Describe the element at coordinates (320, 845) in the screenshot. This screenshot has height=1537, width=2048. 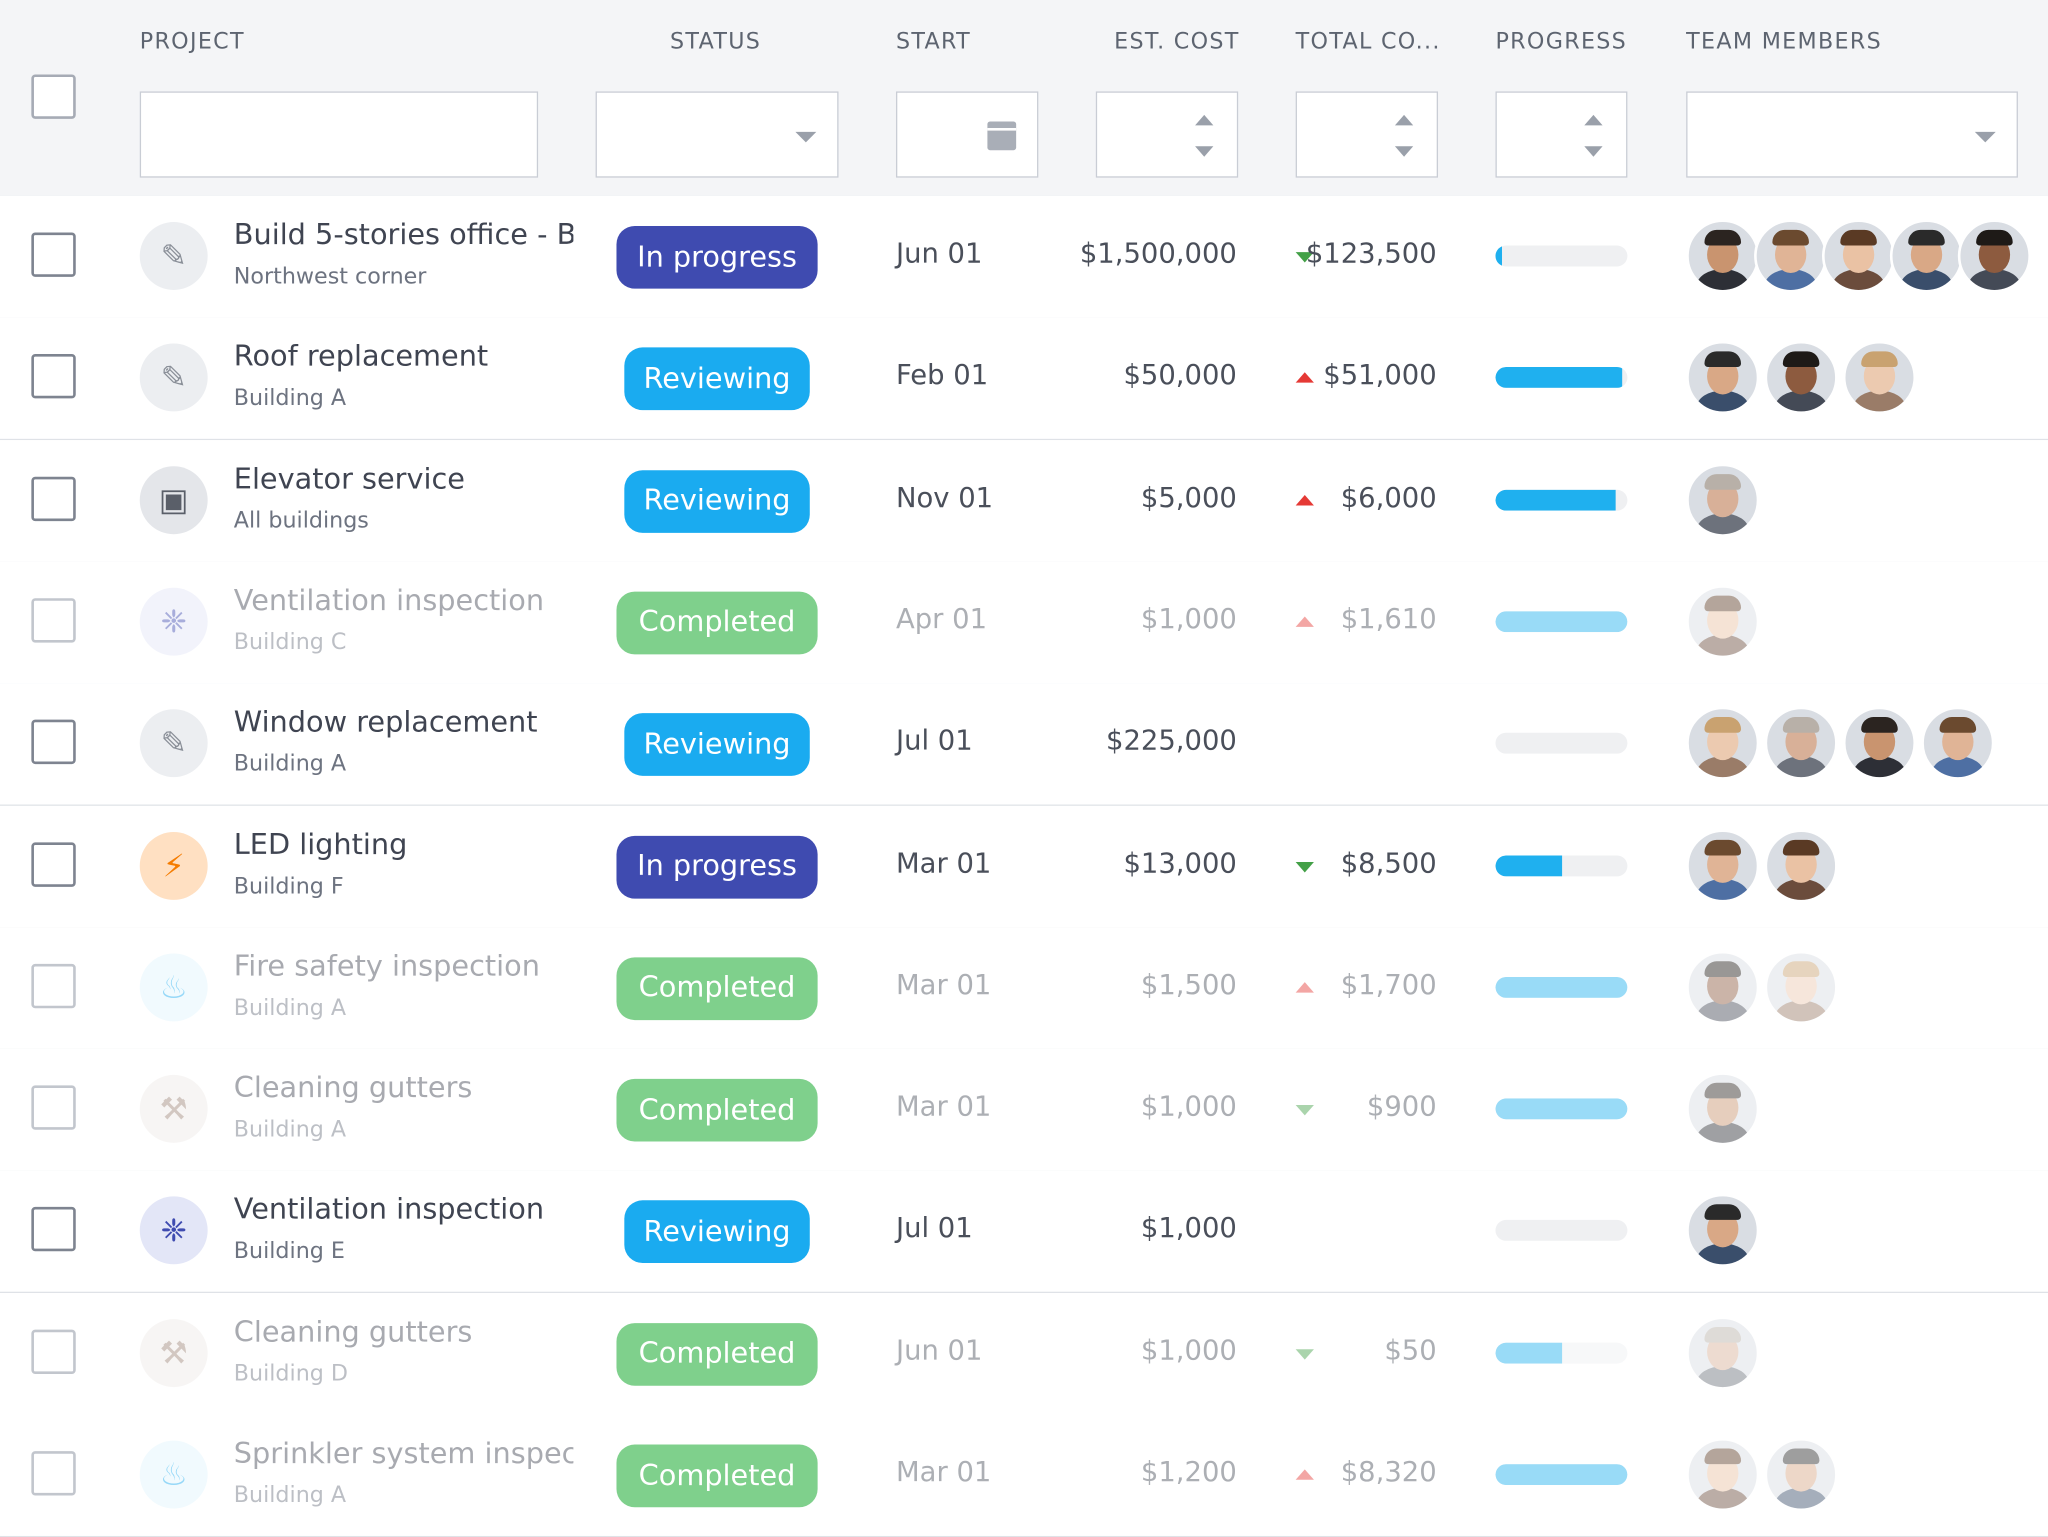
I see `project-name: LED lighting` at that location.